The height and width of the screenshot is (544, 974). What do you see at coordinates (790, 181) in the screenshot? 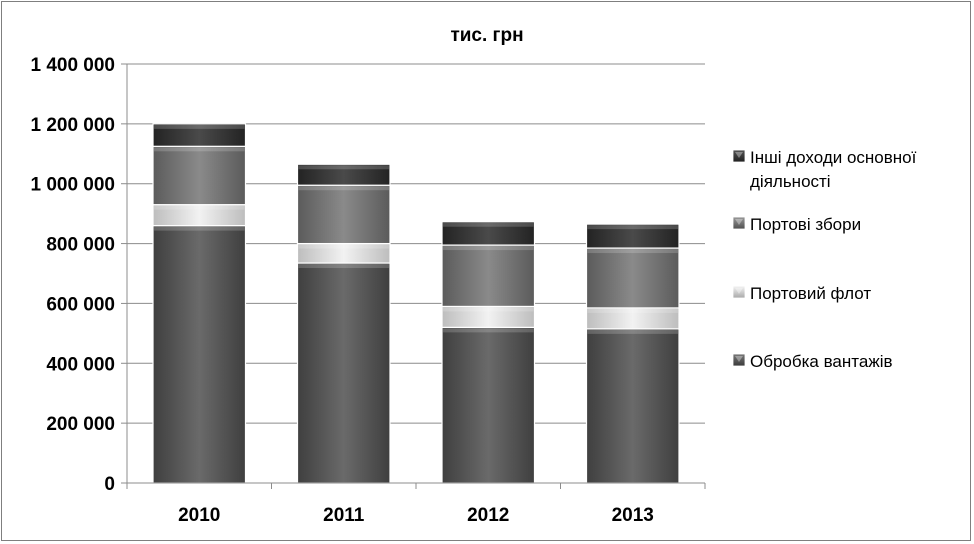
I see `legend-label: діяльності` at bounding box center [790, 181].